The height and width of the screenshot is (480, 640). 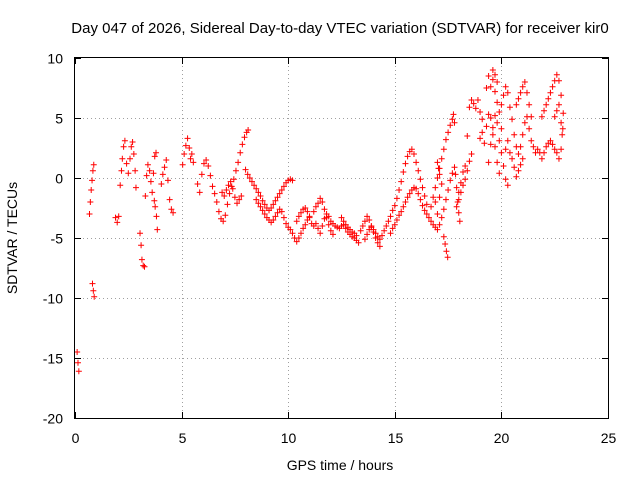 What do you see at coordinates (183, 438) in the screenshot?
I see `x-tick-label: 5` at bounding box center [183, 438].